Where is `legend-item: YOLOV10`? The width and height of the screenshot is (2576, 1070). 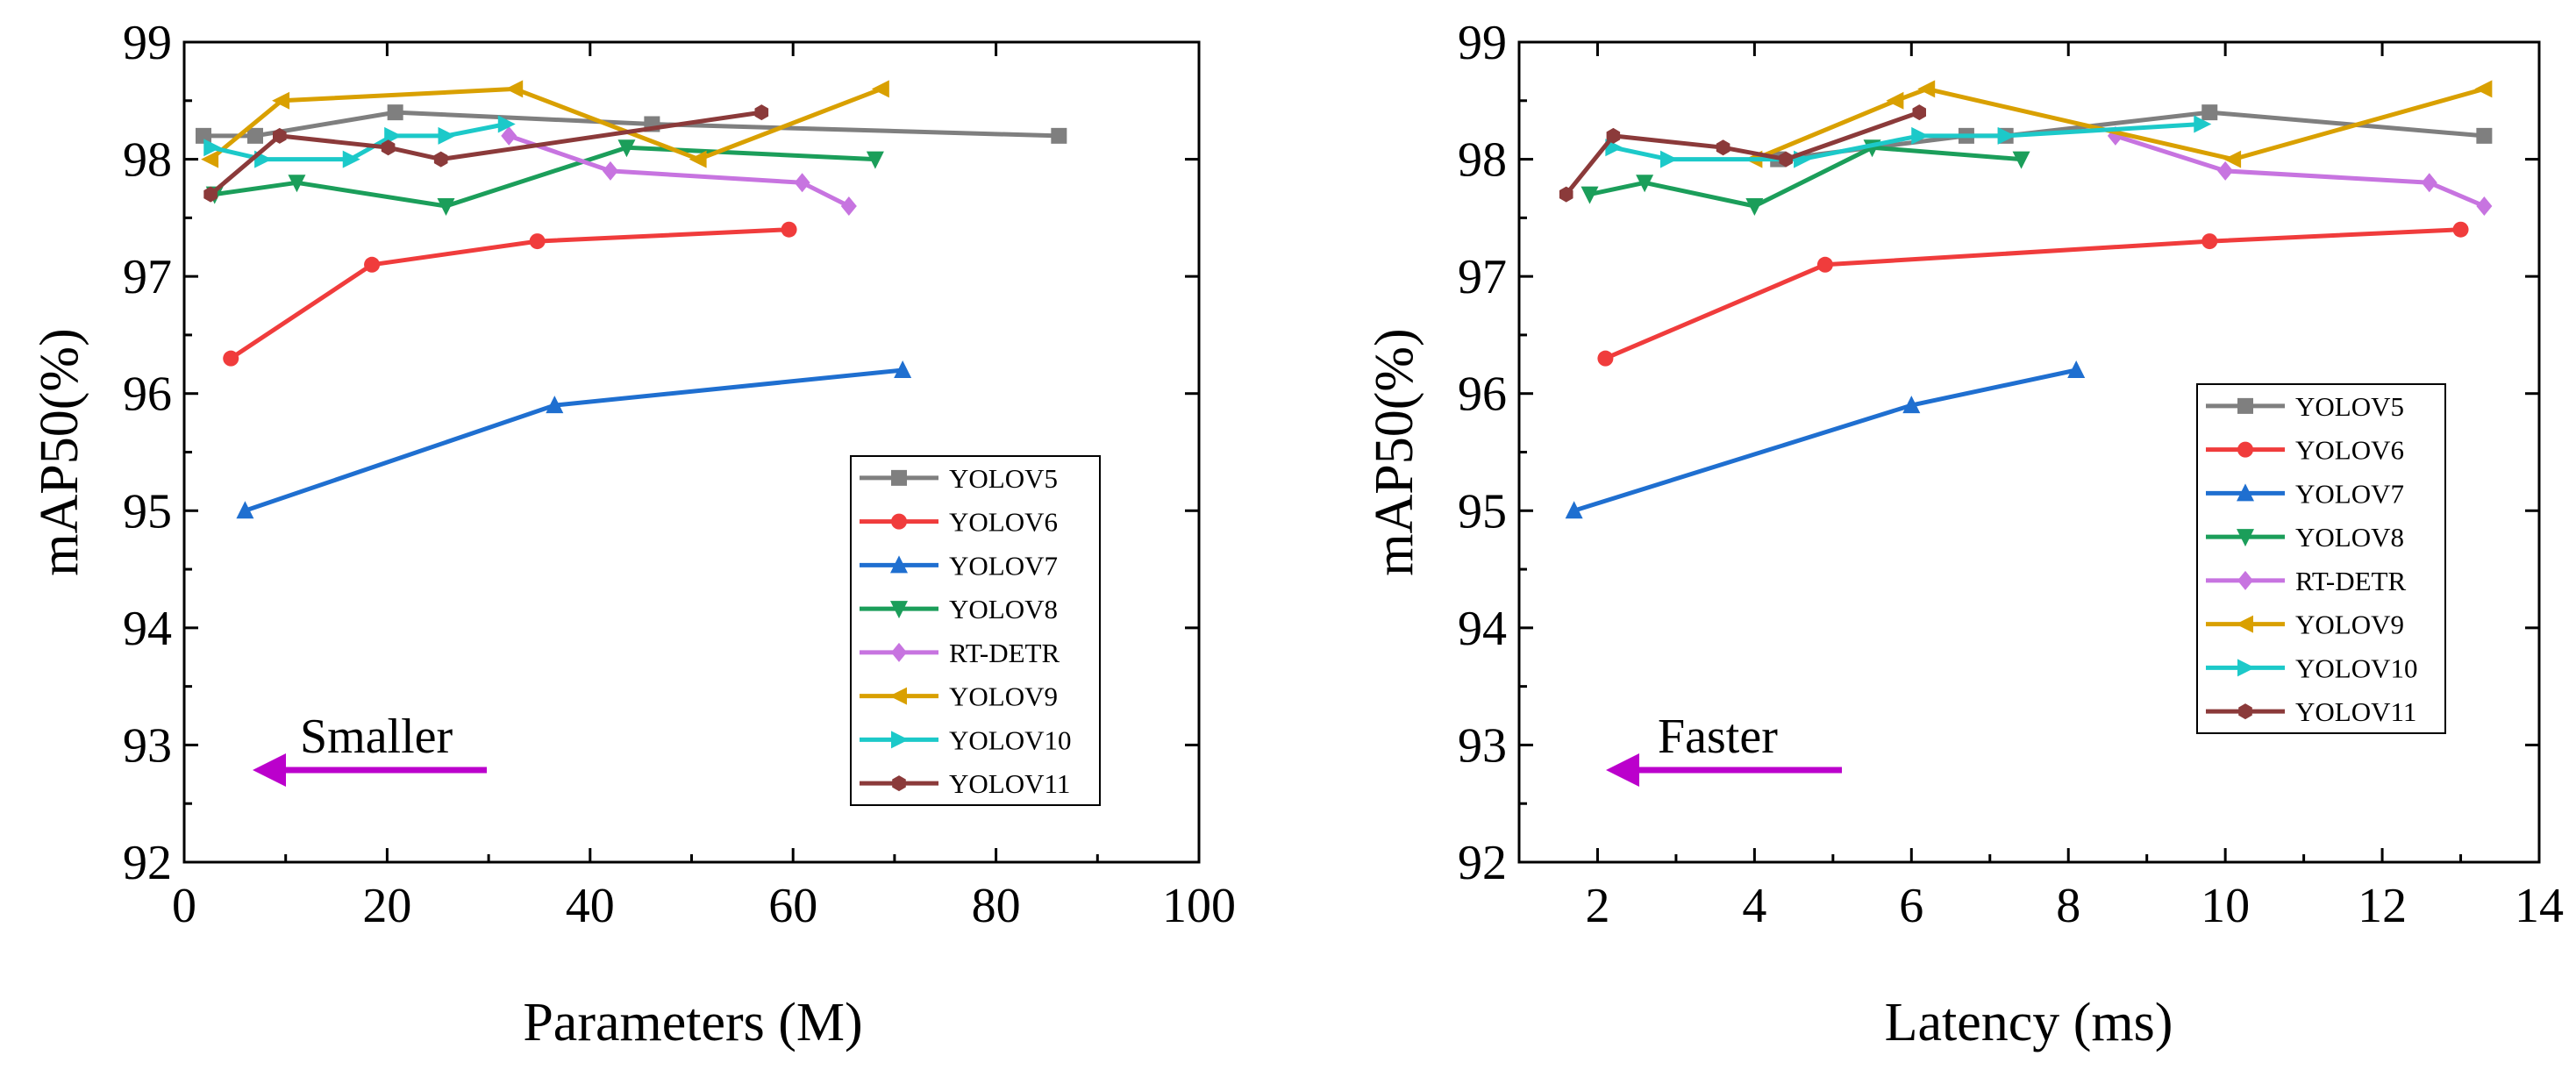 legend-item: YOLOV10 is located at coordinates (2312, 668).